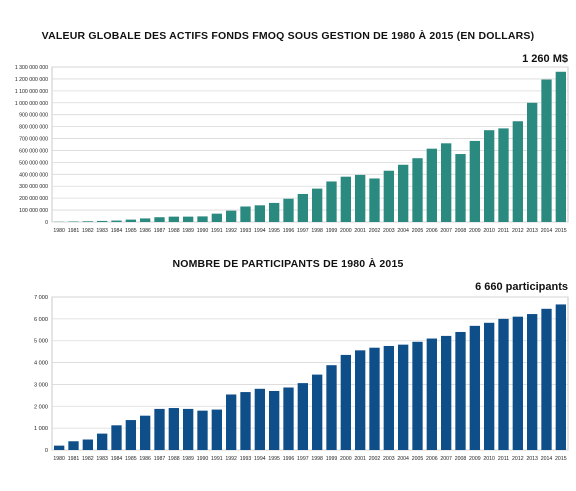  What do you see at coordinates (346, 231) in the screenshot?
I see `x-tick-label: 2000` at bounding box center [346, 231].